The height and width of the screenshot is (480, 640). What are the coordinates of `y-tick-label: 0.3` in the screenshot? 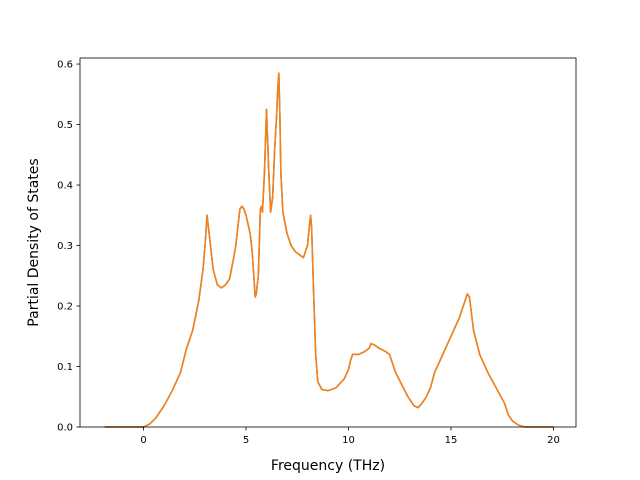 It's located at (65, 246).